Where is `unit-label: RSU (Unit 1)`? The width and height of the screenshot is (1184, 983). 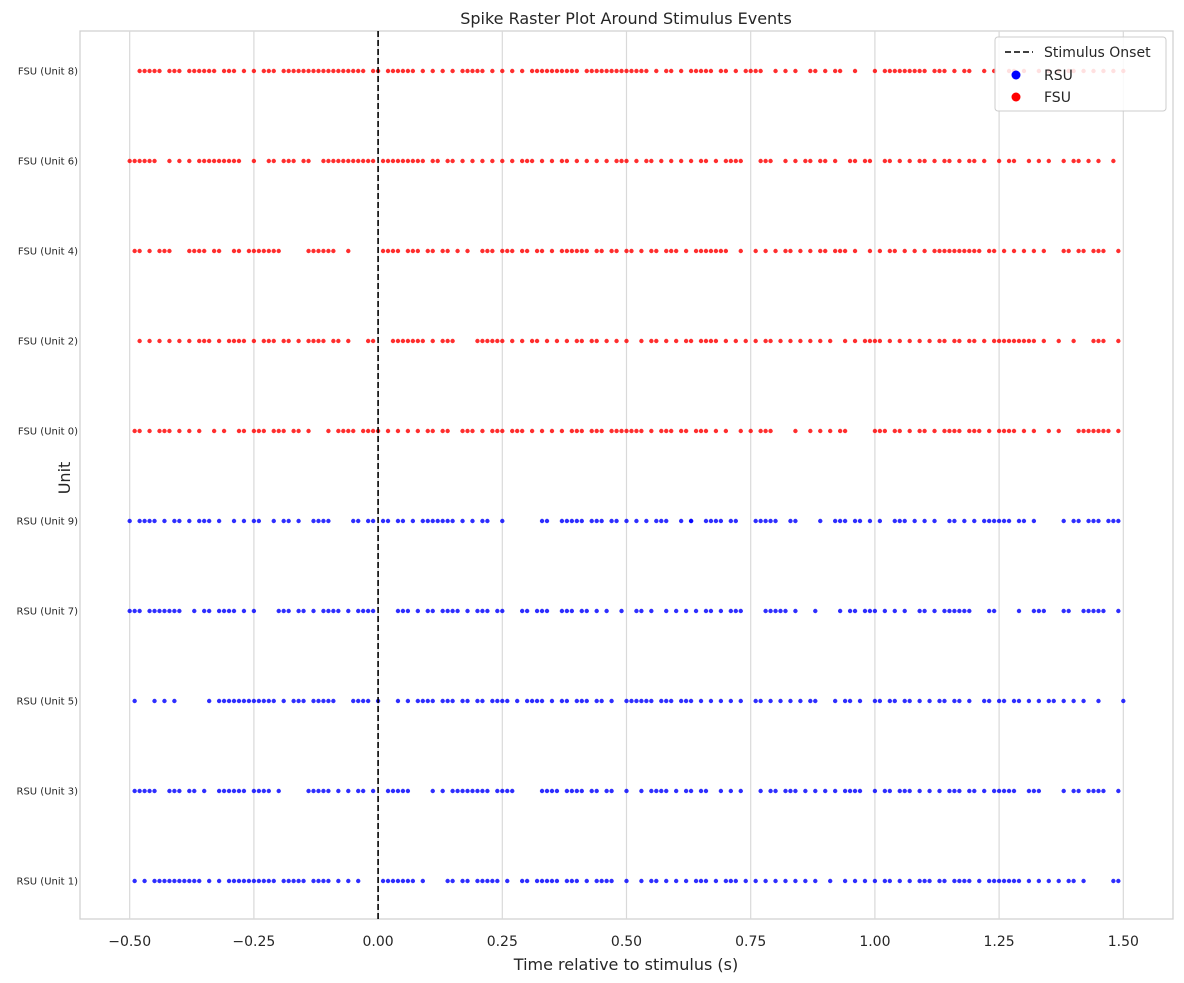 unit-label: RSU (Unit 1) is located at coordinates (48, 882).